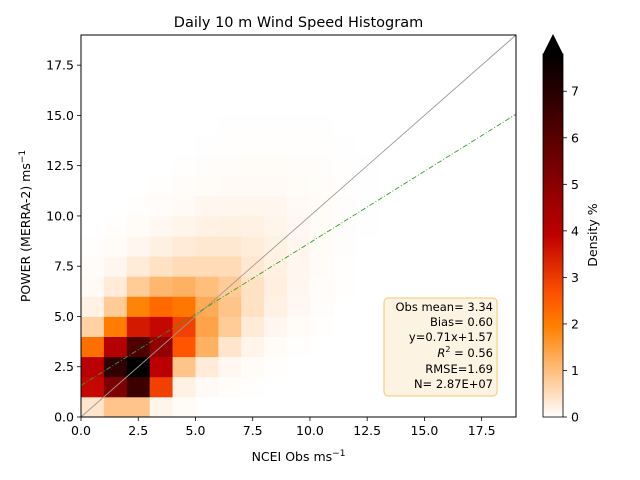 The image size is (640, 480). I want to click on colorbar-extend-arrow, so click(553, 44).